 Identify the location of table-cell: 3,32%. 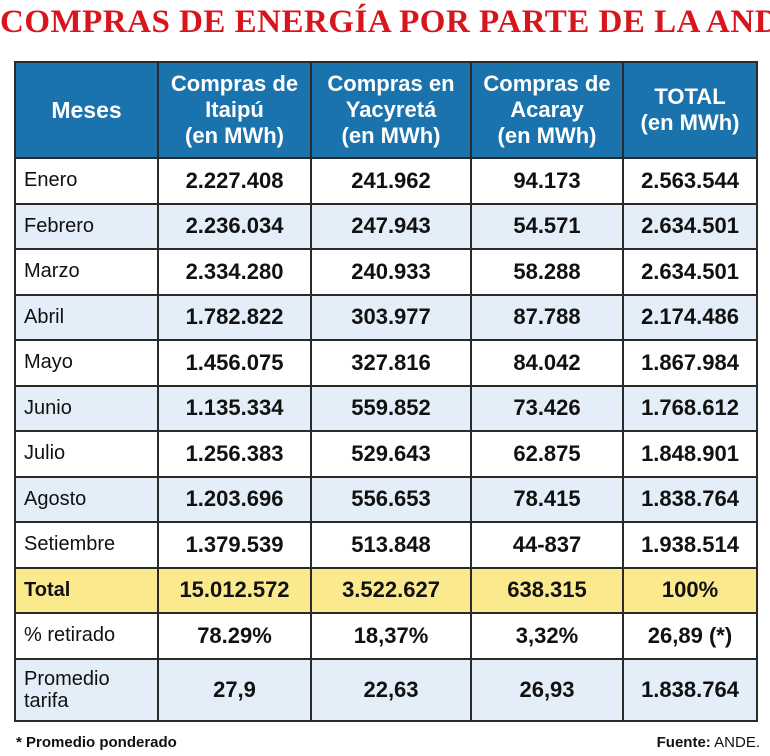
(547, 636).